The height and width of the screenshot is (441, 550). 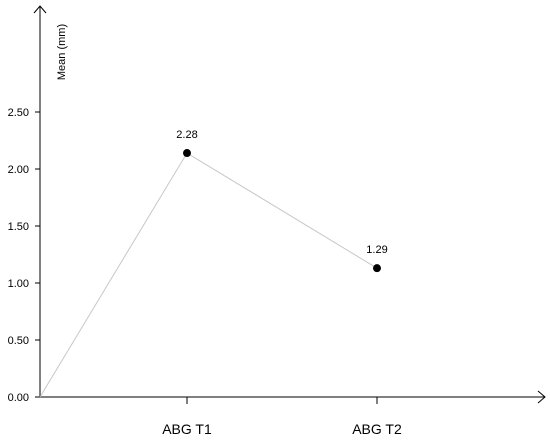 What do you see at coordinates (541, 397) in the screenshot?
I see `x-axis-arrow` at bounding box center [541, 397].